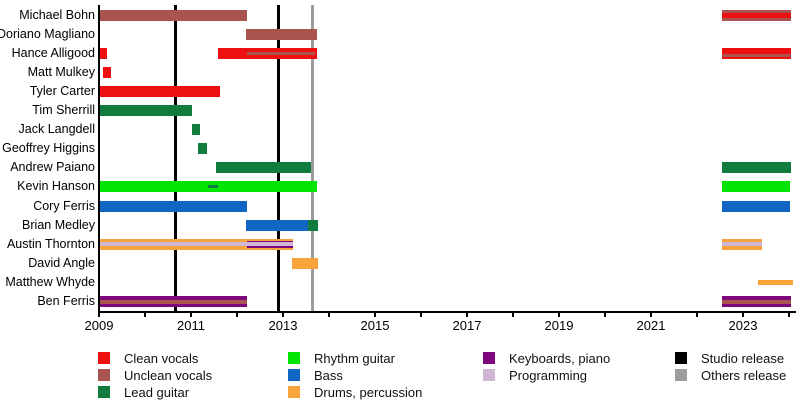  I want to click on axis-year-label: 2013, so click(283, 325).